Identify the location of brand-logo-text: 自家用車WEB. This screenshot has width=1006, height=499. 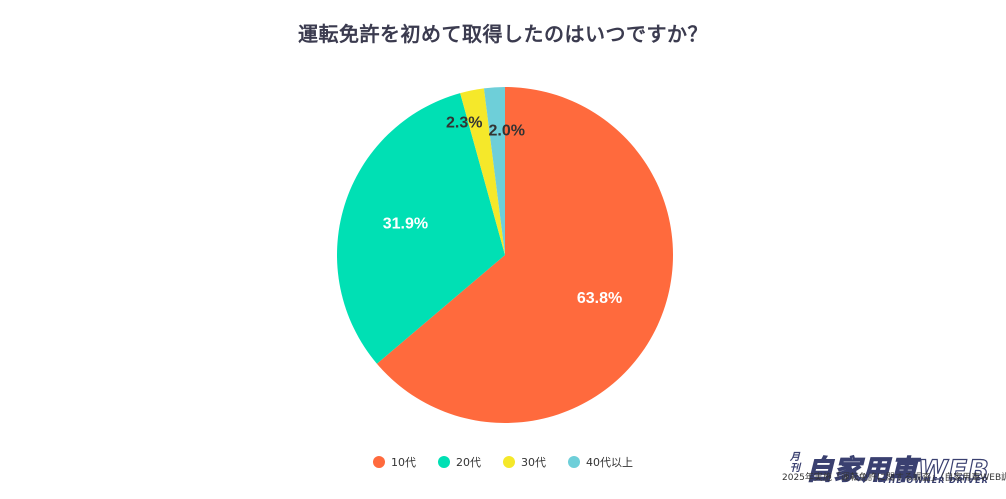
(897, 470).